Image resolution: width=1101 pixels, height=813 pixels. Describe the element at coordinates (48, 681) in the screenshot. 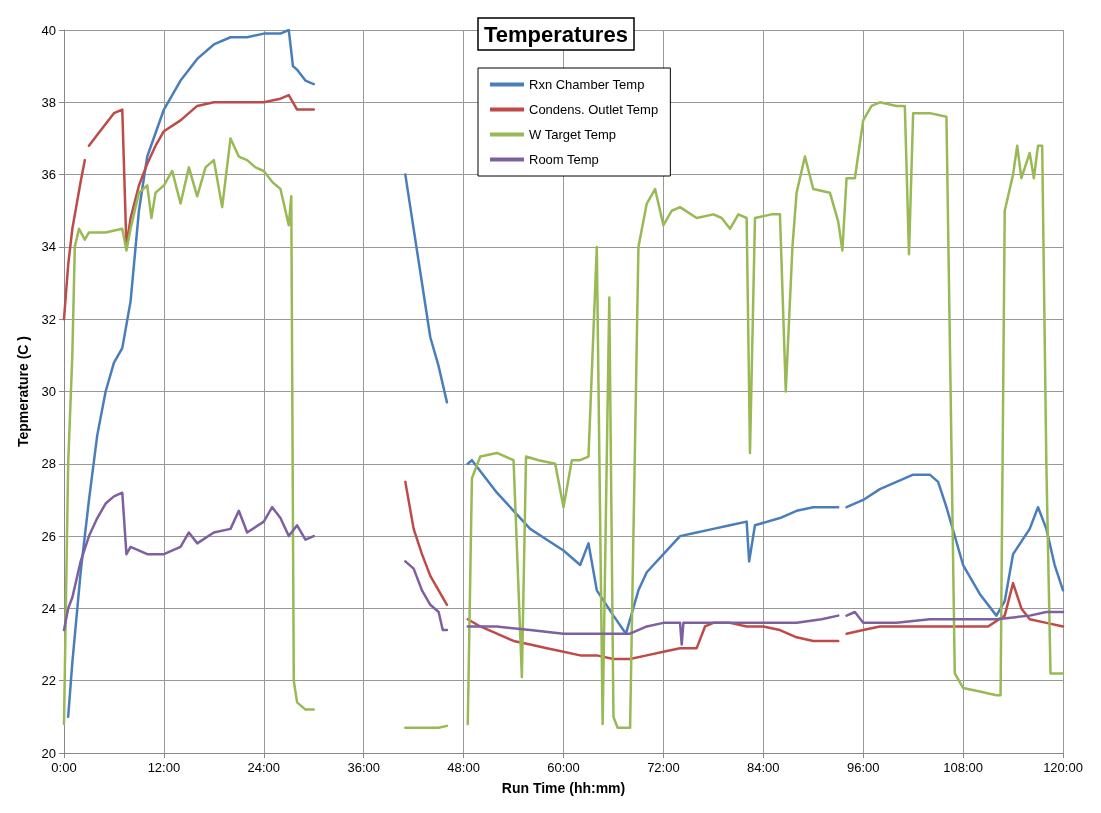

I see `y-tick-label: 22` at that location.